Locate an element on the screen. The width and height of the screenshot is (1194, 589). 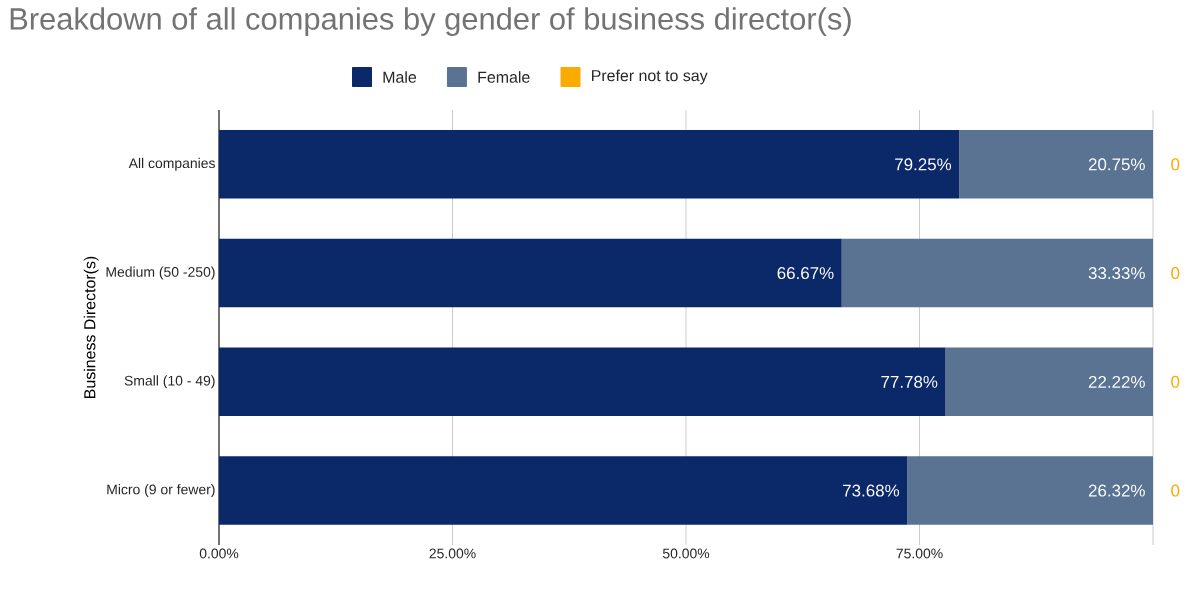
legend-label: Male is located at coordinates (400, 77).